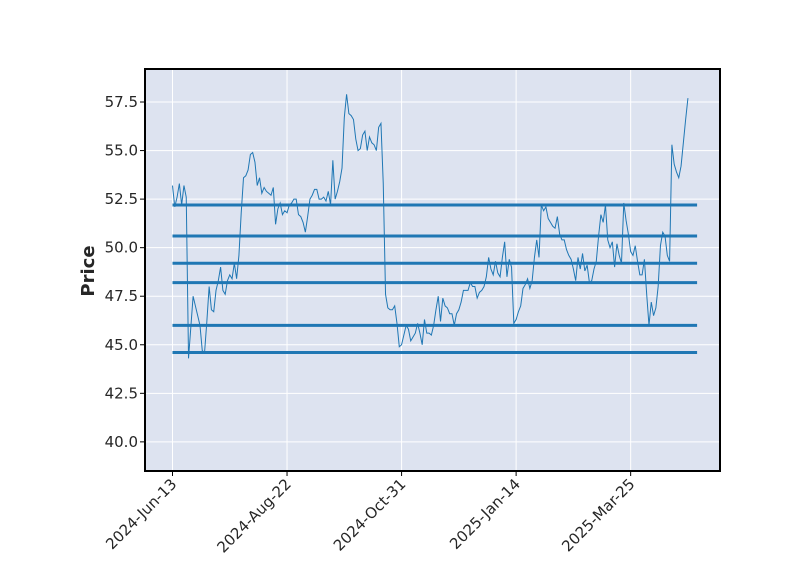  What do you see at coordinates (121, 248) in the screenshot?
I see `y-tick-label: 50.0` at bounding box center [121, 248].